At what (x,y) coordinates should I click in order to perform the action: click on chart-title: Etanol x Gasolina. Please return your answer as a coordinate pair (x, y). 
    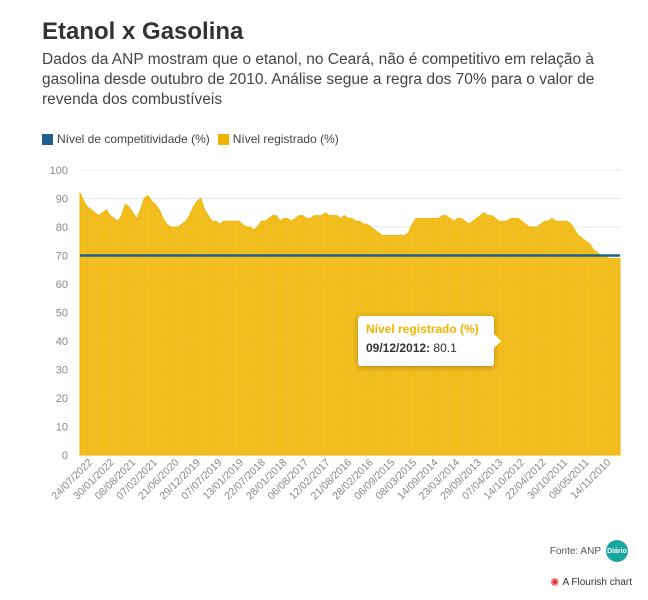
    Looking at the image, I should click on (143, 31).